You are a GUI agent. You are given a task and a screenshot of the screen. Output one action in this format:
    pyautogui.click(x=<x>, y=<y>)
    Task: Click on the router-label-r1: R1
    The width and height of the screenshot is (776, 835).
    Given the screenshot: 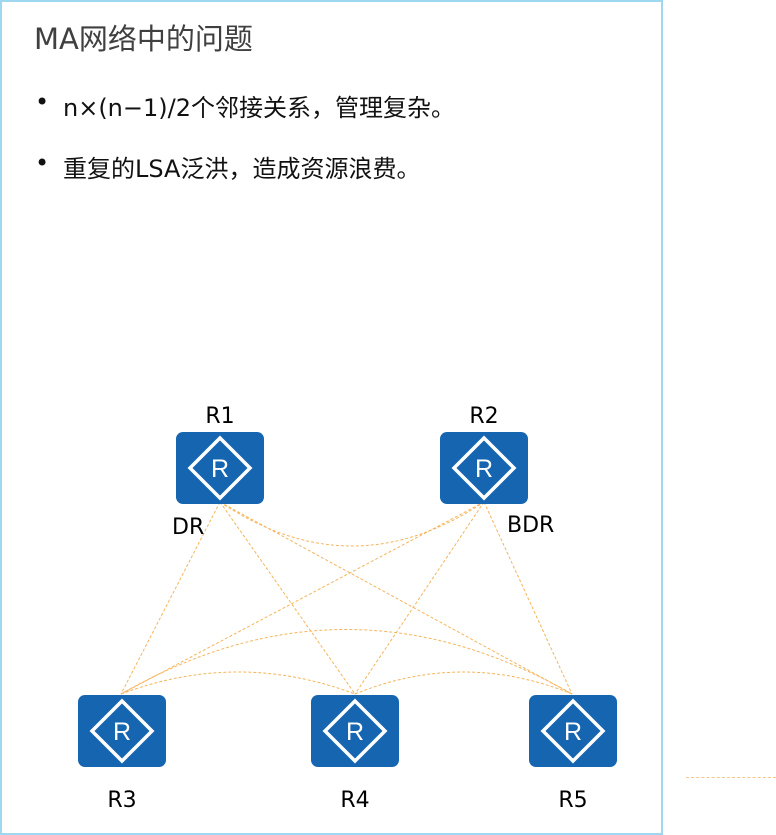 What is the action you would take?
    pyautogui.click(x=220, y=416)
    